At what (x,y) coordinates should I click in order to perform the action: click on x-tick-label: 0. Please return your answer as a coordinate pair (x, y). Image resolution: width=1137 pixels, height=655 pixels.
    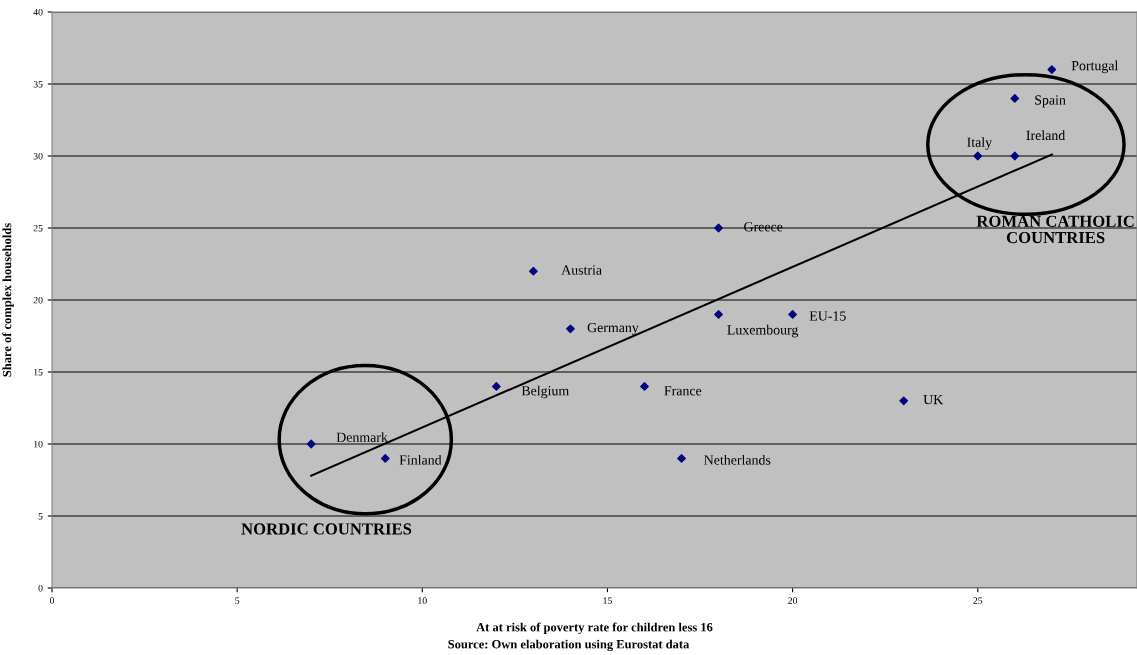
    Looking at the image, I should click on (52, 600).